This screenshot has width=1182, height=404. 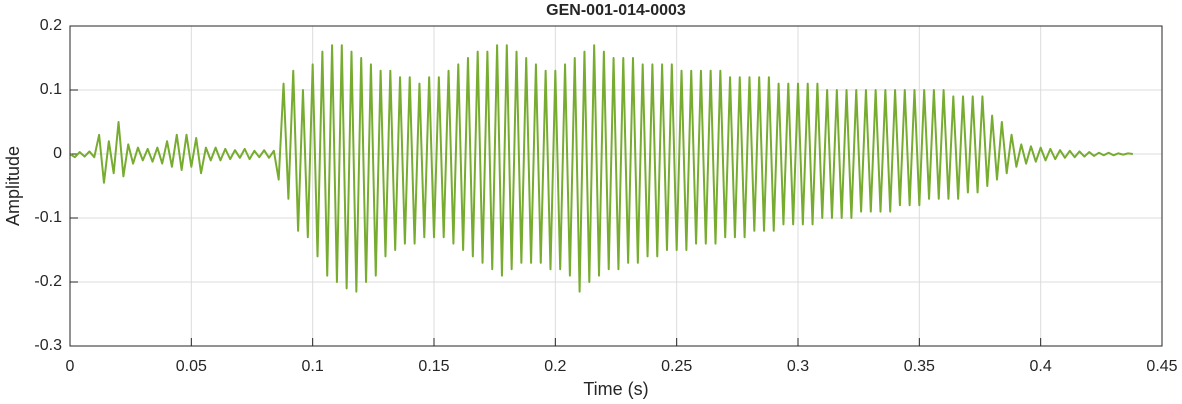 What do you see at coordinates (48, 345) in the screenshot?
I see `y-tick-label: -0.3` at bounding box center [48, 345].